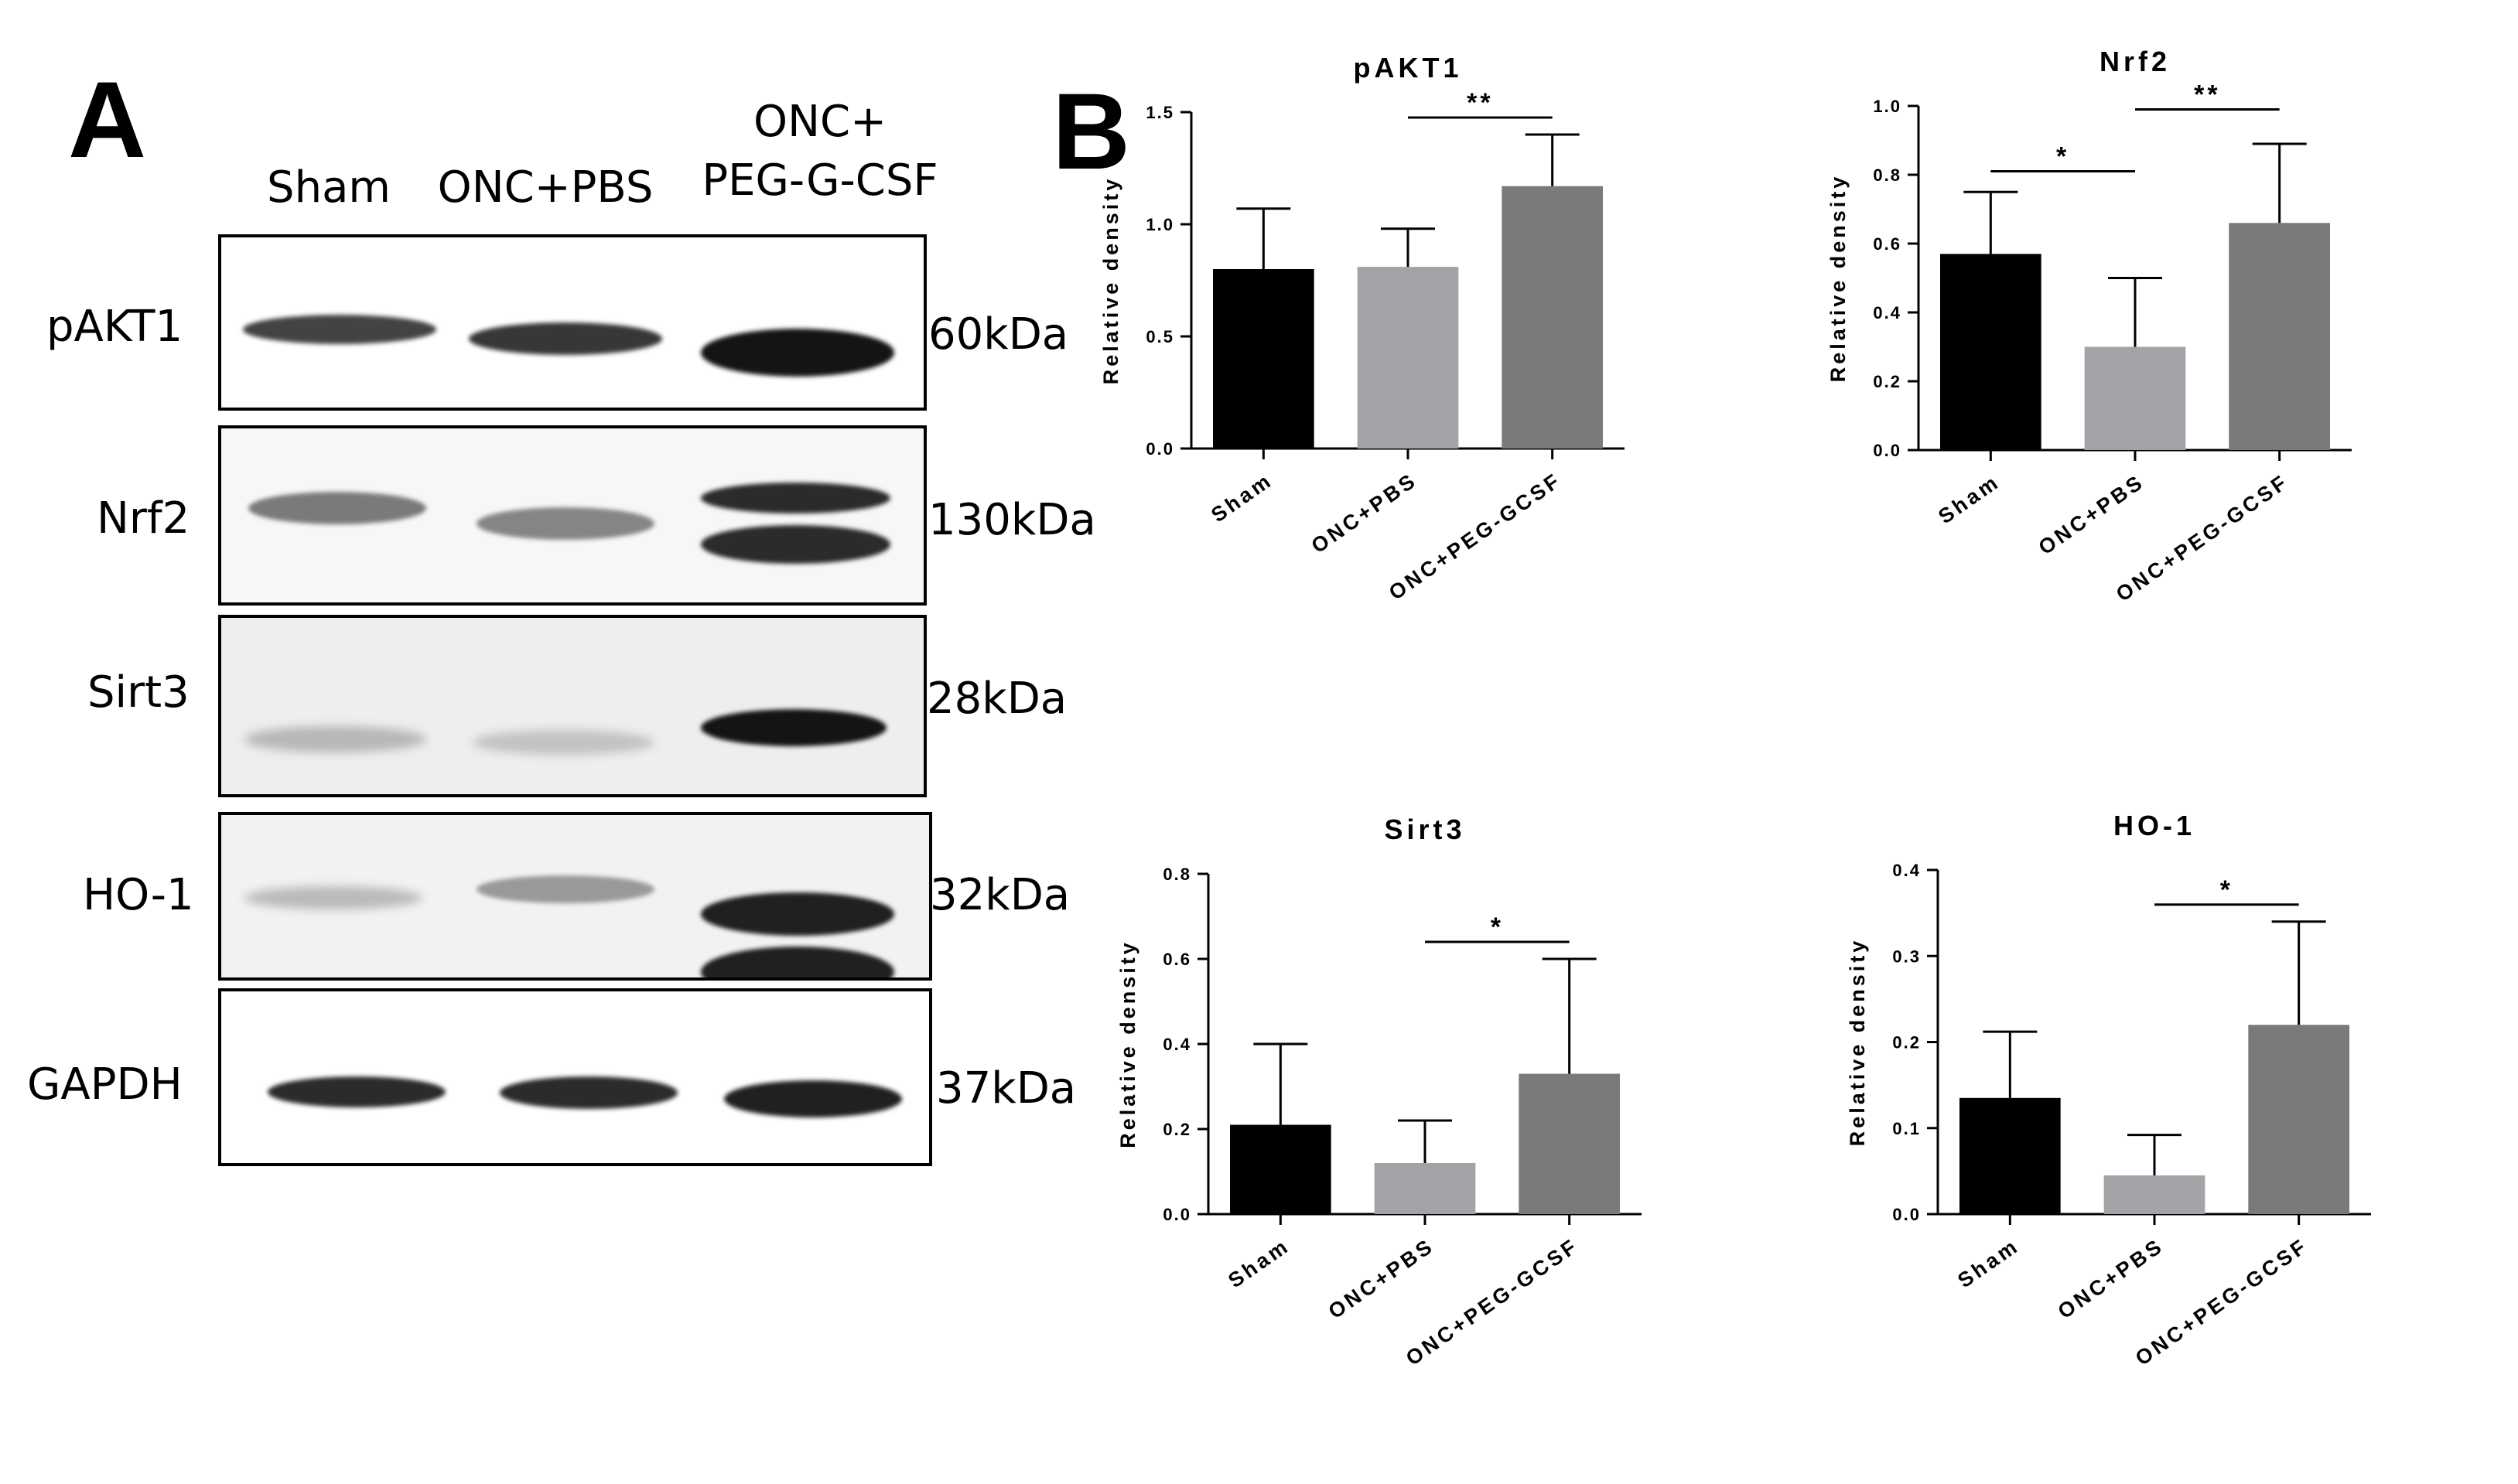  Describe the element at coordinates (1006, 1088) in the screenshot. I see `kda-label-gapdh: 37kDa` at that location.